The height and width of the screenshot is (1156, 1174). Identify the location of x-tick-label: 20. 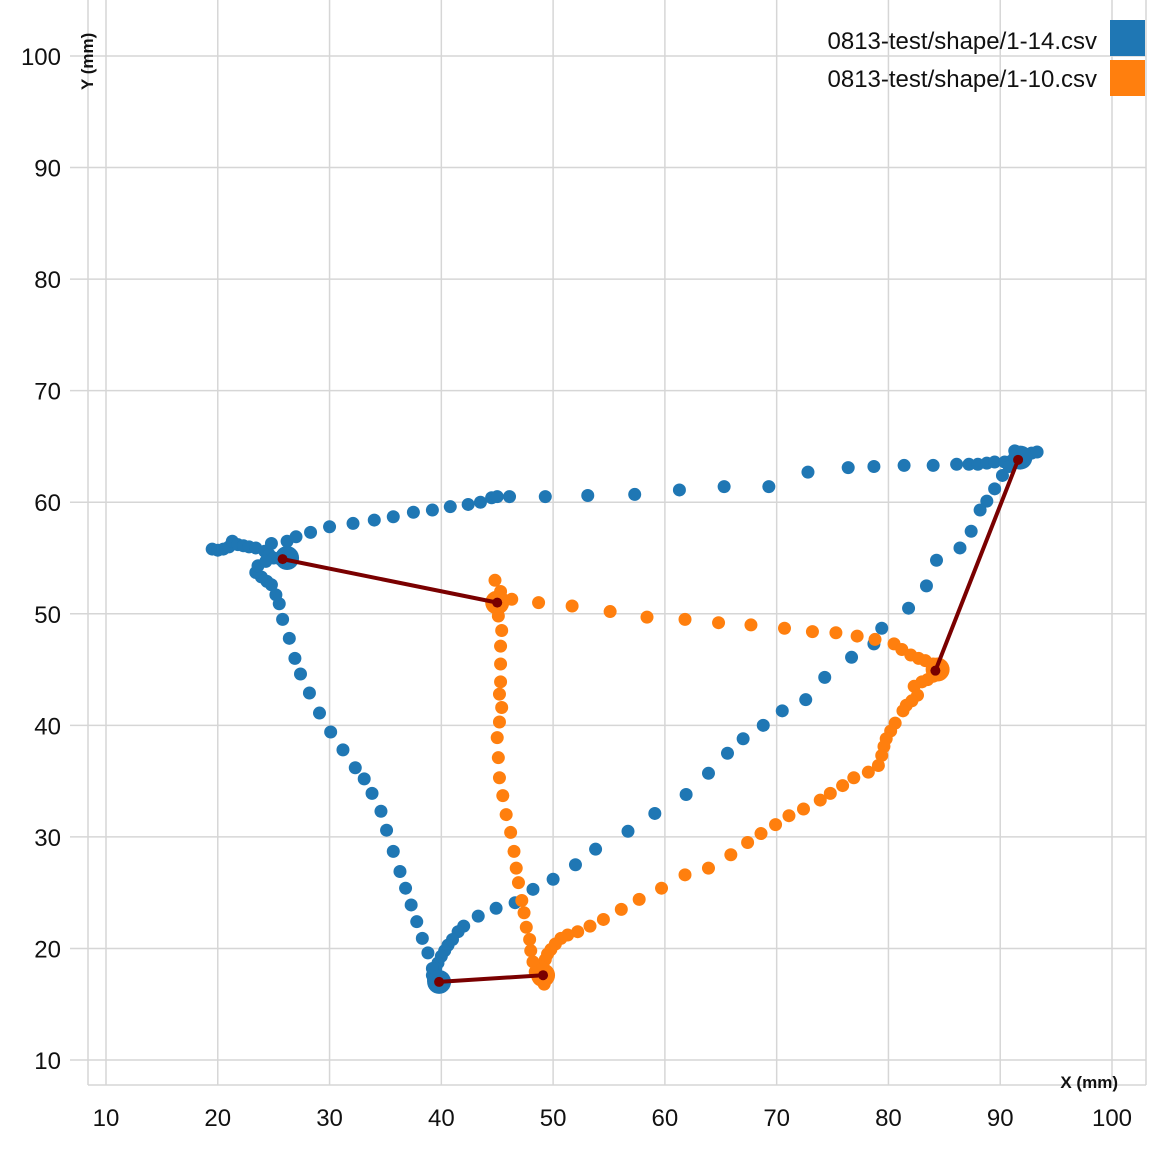
(217, 1118).